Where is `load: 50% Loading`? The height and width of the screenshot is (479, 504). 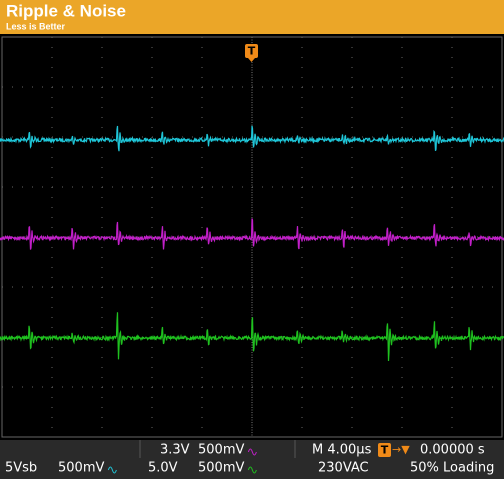
load: 50% Loading is located at coordinates (452, 468).